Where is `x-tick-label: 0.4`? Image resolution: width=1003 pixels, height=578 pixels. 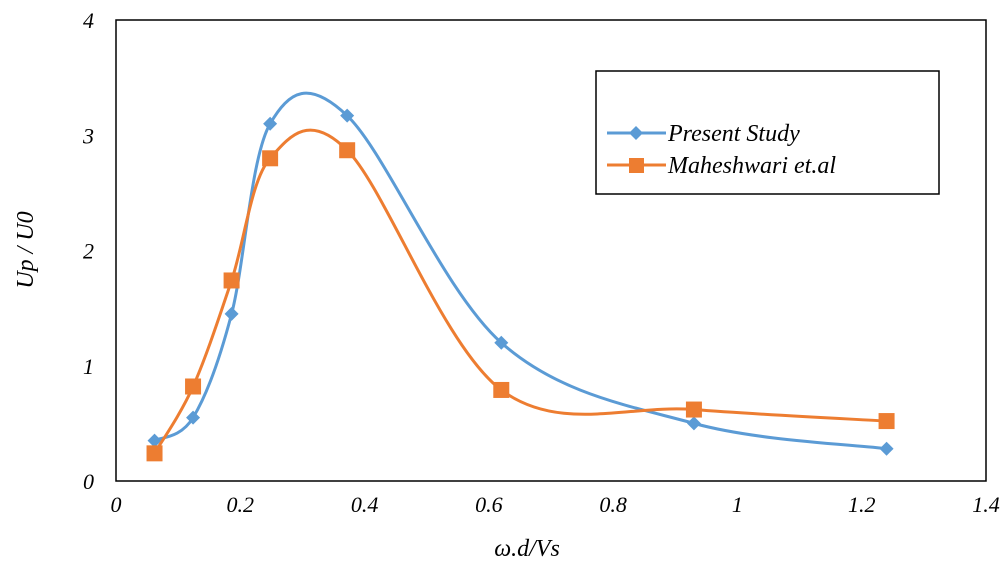 x-tick-label: 0.4 is located at coordinates (365, 504).